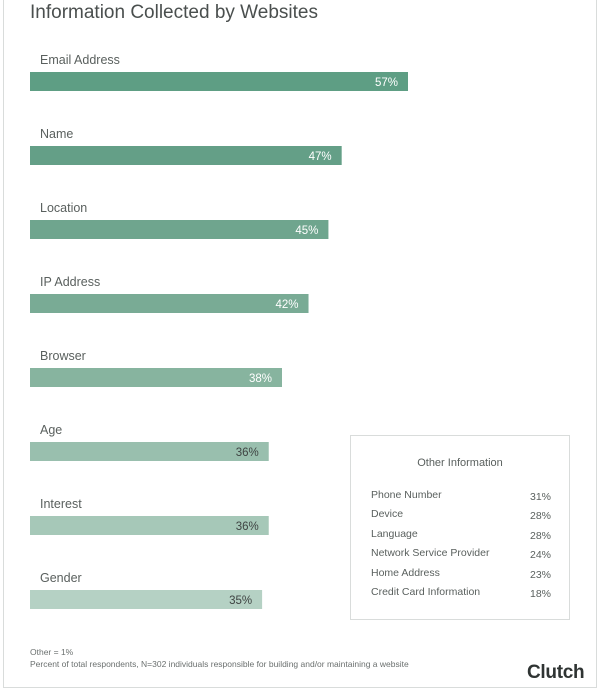 The image size is (600, 688). I want to click on other-information-label: Phone Number, so click(406, 495).